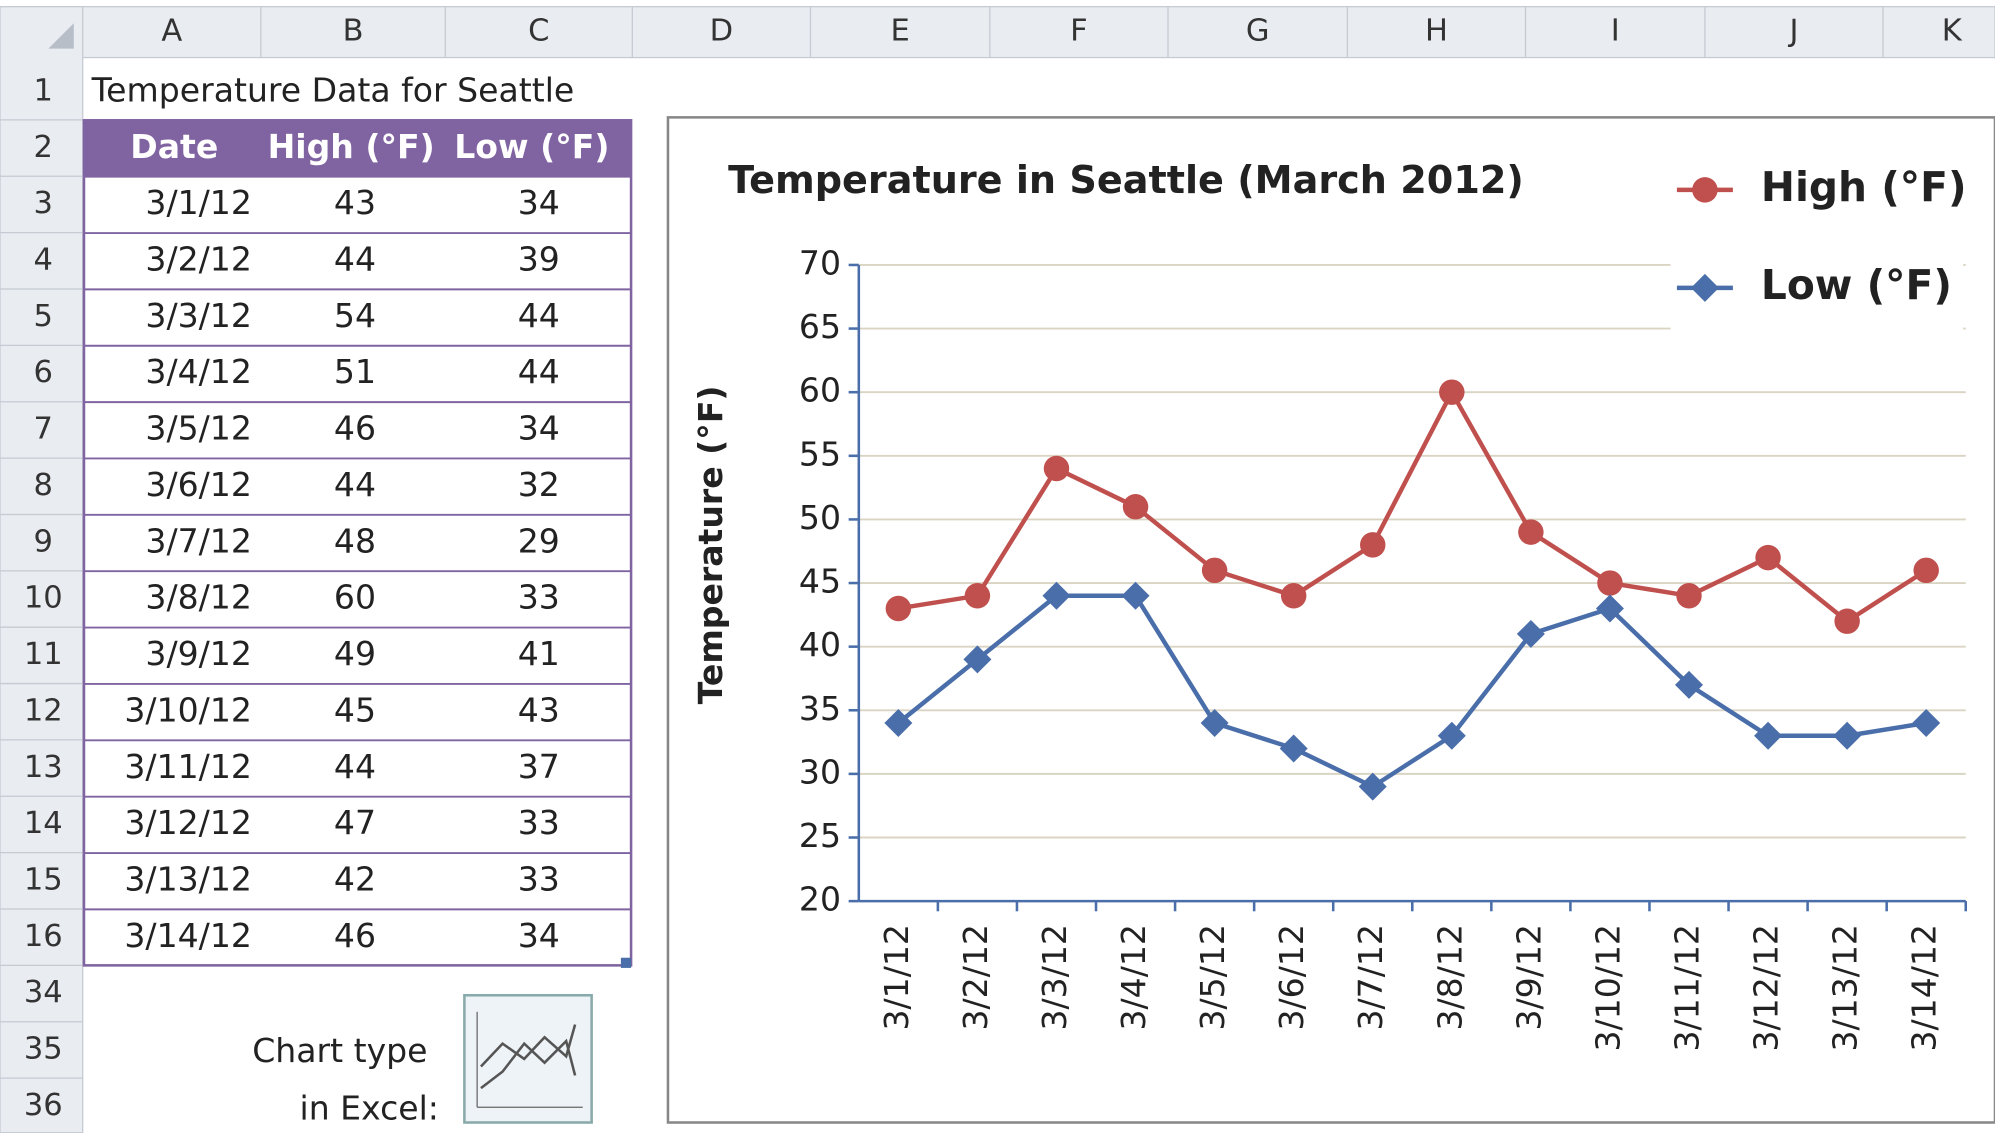 This screenshot has width=1995, height=1133. What do you see at coordinates (188, 766) in the screenshot?
I see `date-cell: 3/11/12` at bounding box center [188, 766].